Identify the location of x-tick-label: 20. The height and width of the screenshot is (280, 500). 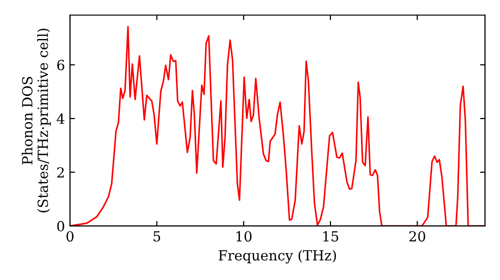
(417, 236).